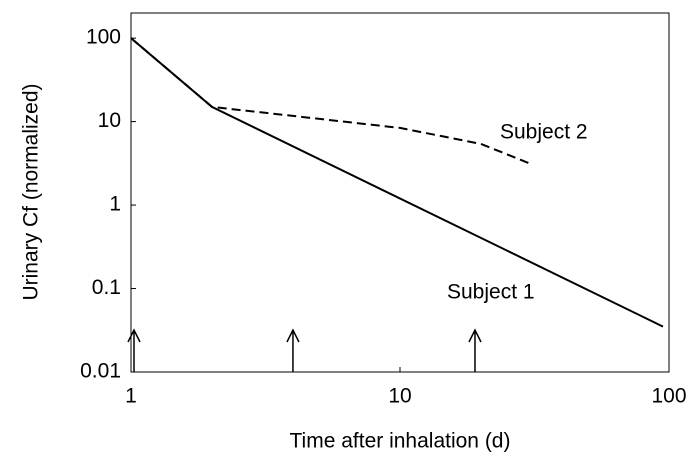 The height and width of the screenshot is (464, 699). I want to click on x-tick-label: 1, so click(131, 396).